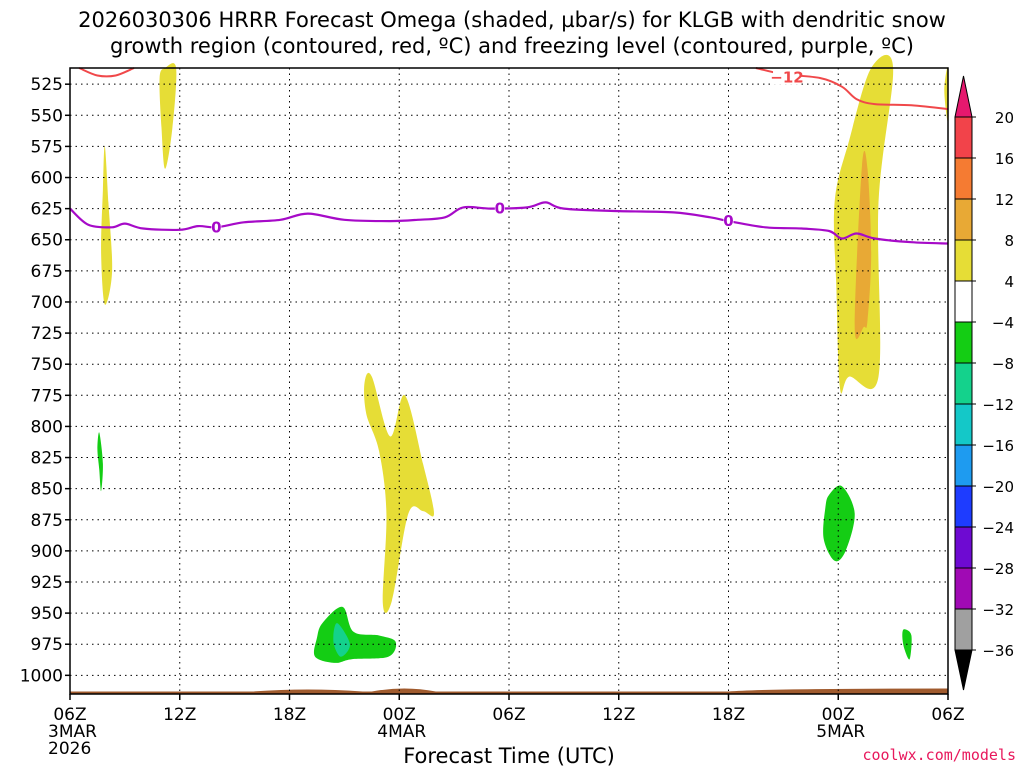 The width and height of the screenshot is (1024, 768). What do you see at coordinates (47, 85) in the screenshot?
I see `y-tick-label: 525` at bounding box center [47, 85].